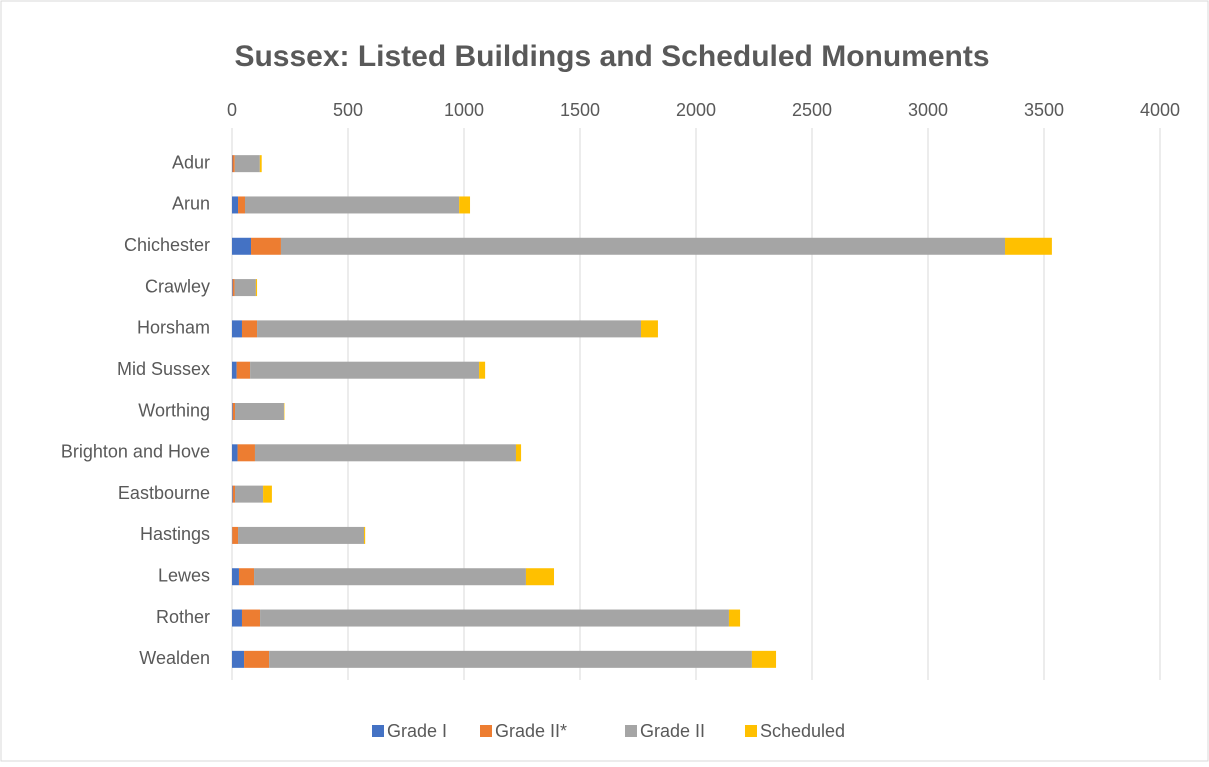 This screenshot has width=1209, height=767. What do you see at coordinates (174, 410) in the screenshot?
I see `y-tick-label: Worthing` at bounding box center [174, 410].